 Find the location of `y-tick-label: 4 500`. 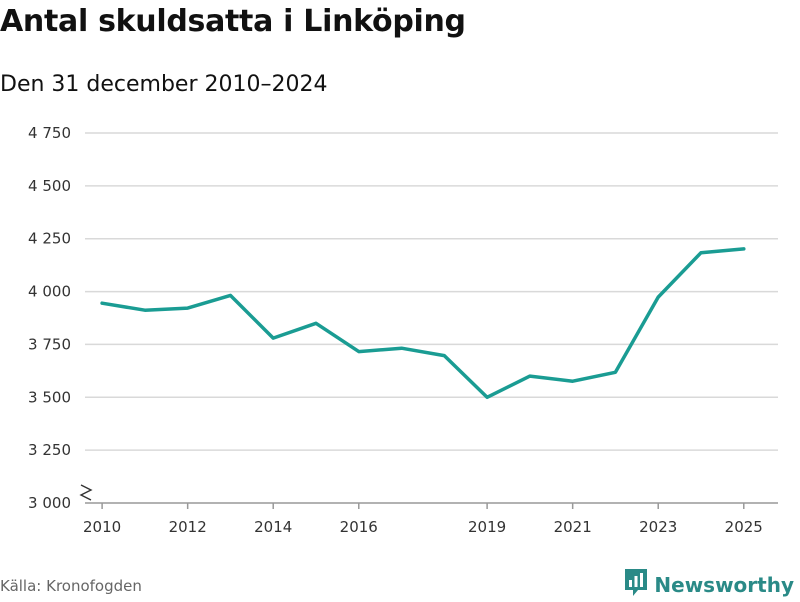

y-tick-label: 4 500 is located at coordinates (49, 186).